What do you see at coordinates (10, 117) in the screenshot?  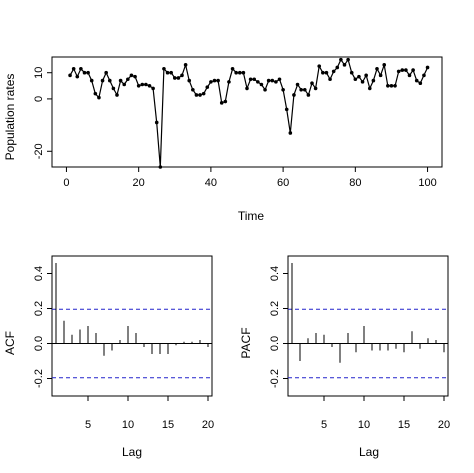 I see `time-series-y-axis-label: Population rates` at bounding box center [10, 117].